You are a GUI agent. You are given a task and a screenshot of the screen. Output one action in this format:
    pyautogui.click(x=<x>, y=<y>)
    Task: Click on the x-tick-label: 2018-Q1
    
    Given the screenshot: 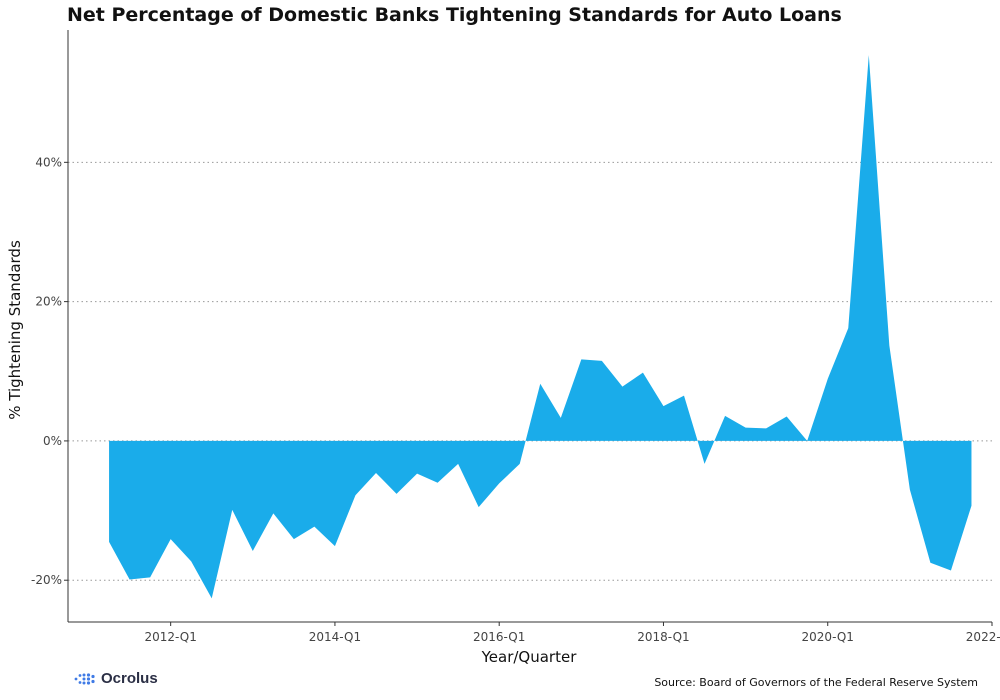 What is the action you would take?
    pyautogui.click(x=663, y=637)
    